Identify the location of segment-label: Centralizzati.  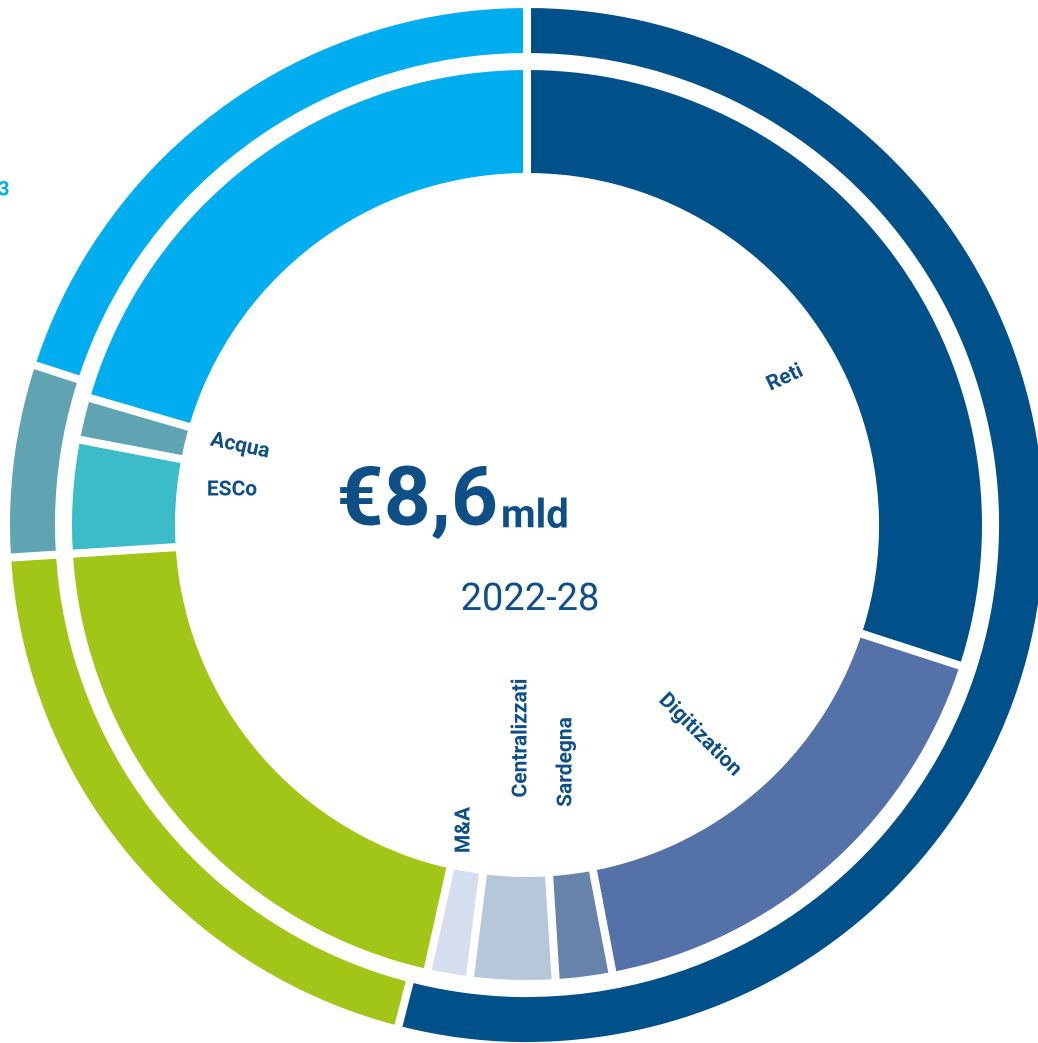
(521, 738).